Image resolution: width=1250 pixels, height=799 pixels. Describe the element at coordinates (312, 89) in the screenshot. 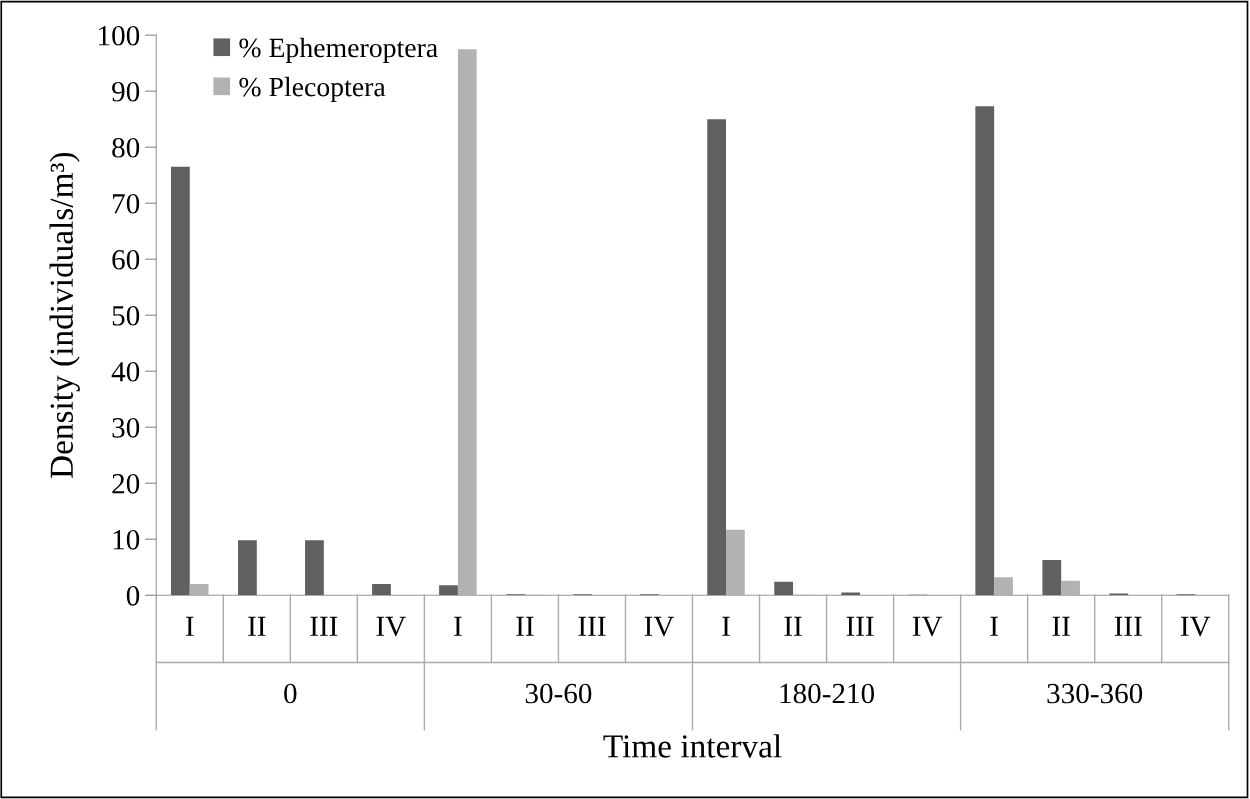

I see `legend-label: % Plecoptera` at that location.